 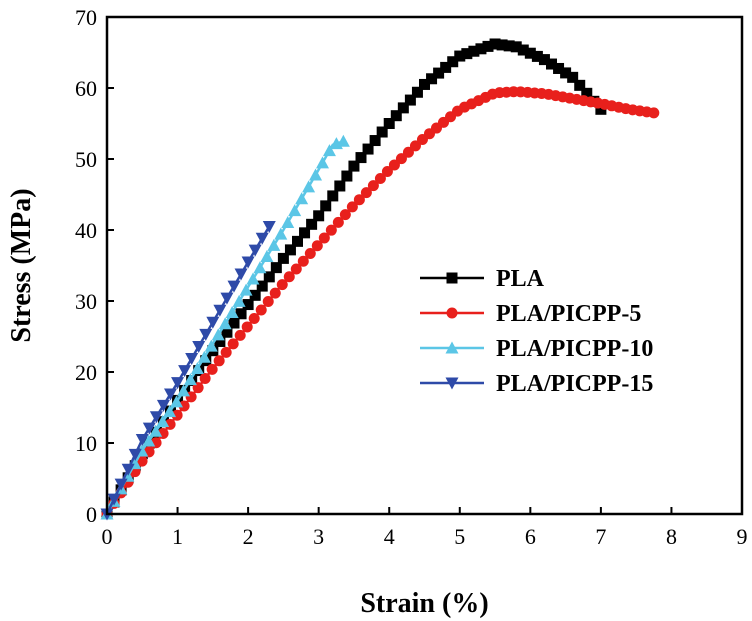 What do you see at coordinates (574, 384) in the screenshot?
I see `legend-entry: PLA/PICPP-15` at bounding box center [574, 384].